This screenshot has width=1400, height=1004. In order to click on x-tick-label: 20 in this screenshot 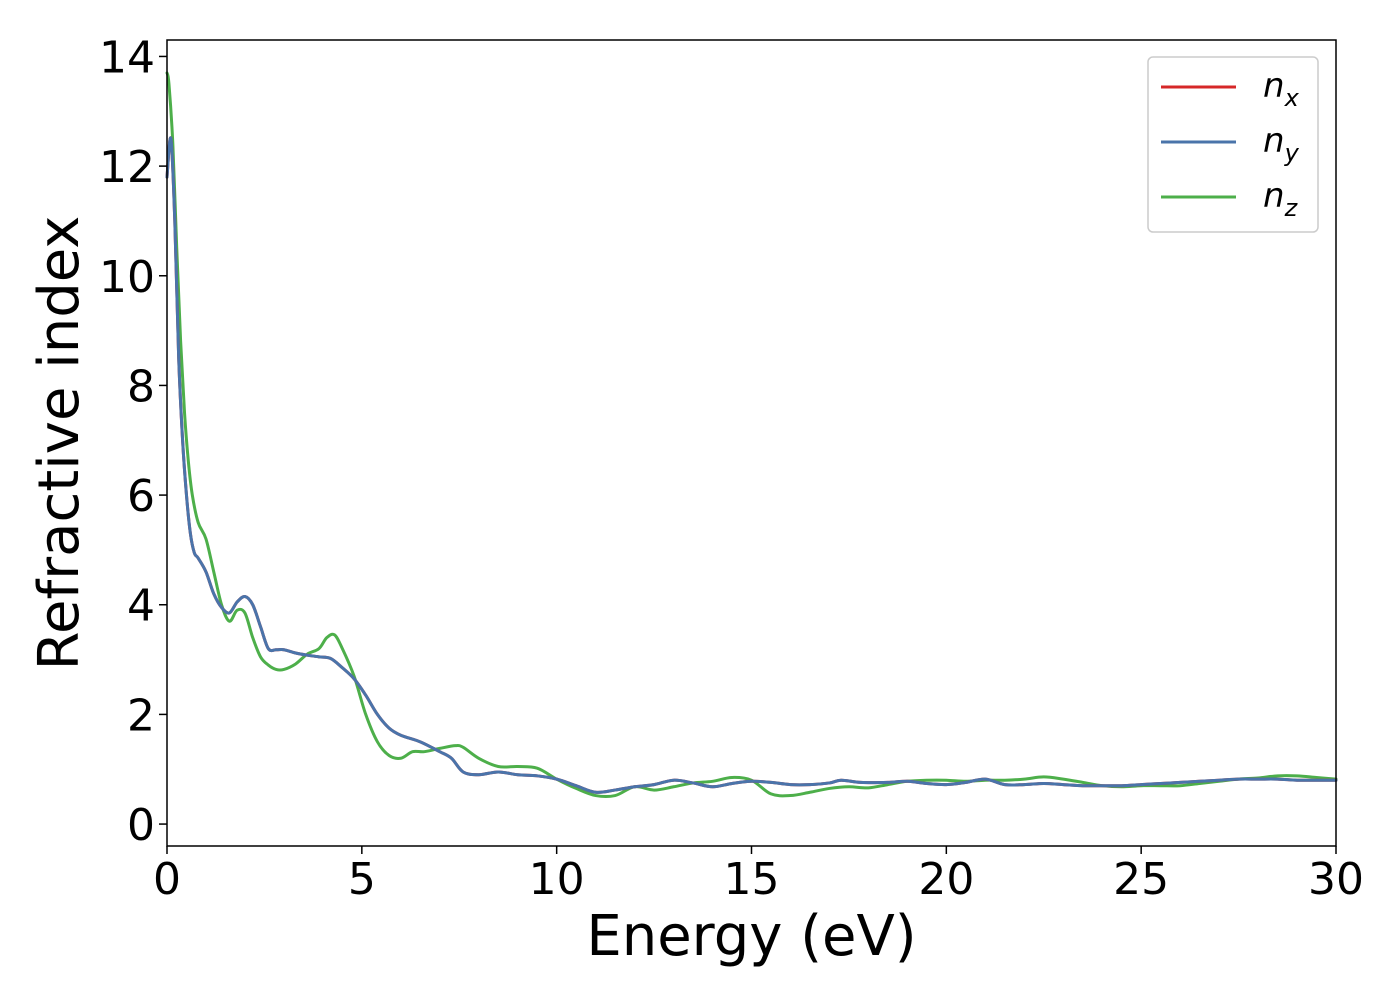, I will do `click(946, 879)`.